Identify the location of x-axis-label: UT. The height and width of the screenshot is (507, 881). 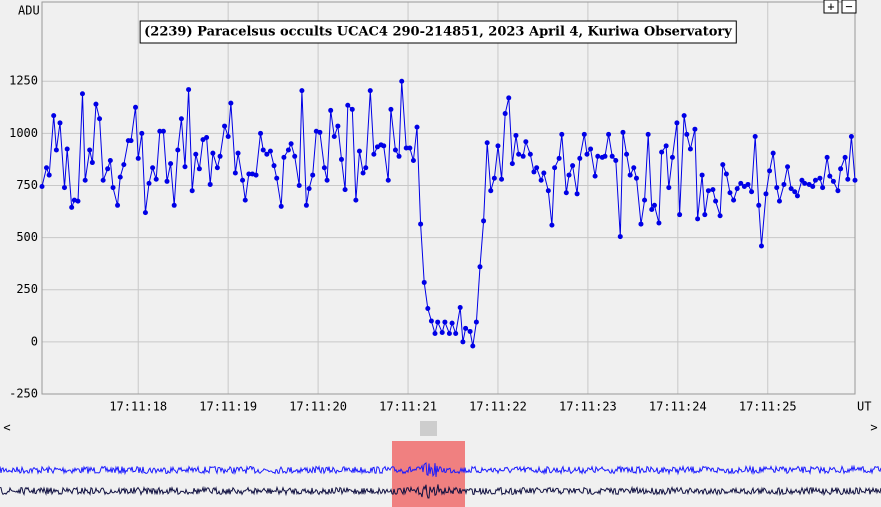
(864, 407).